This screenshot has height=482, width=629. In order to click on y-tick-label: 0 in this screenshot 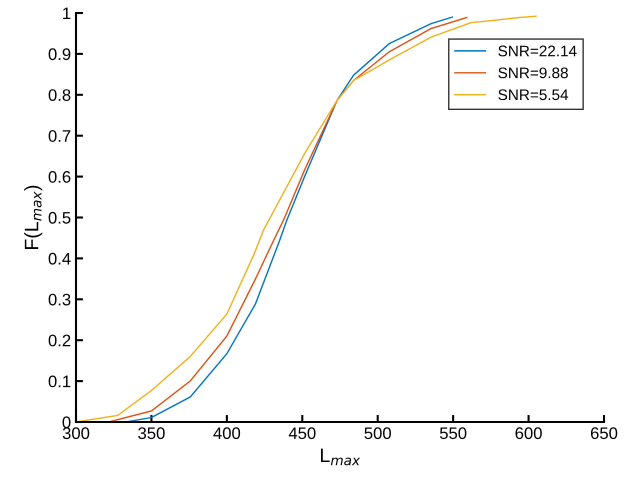, I will do `click(66, 422)`.